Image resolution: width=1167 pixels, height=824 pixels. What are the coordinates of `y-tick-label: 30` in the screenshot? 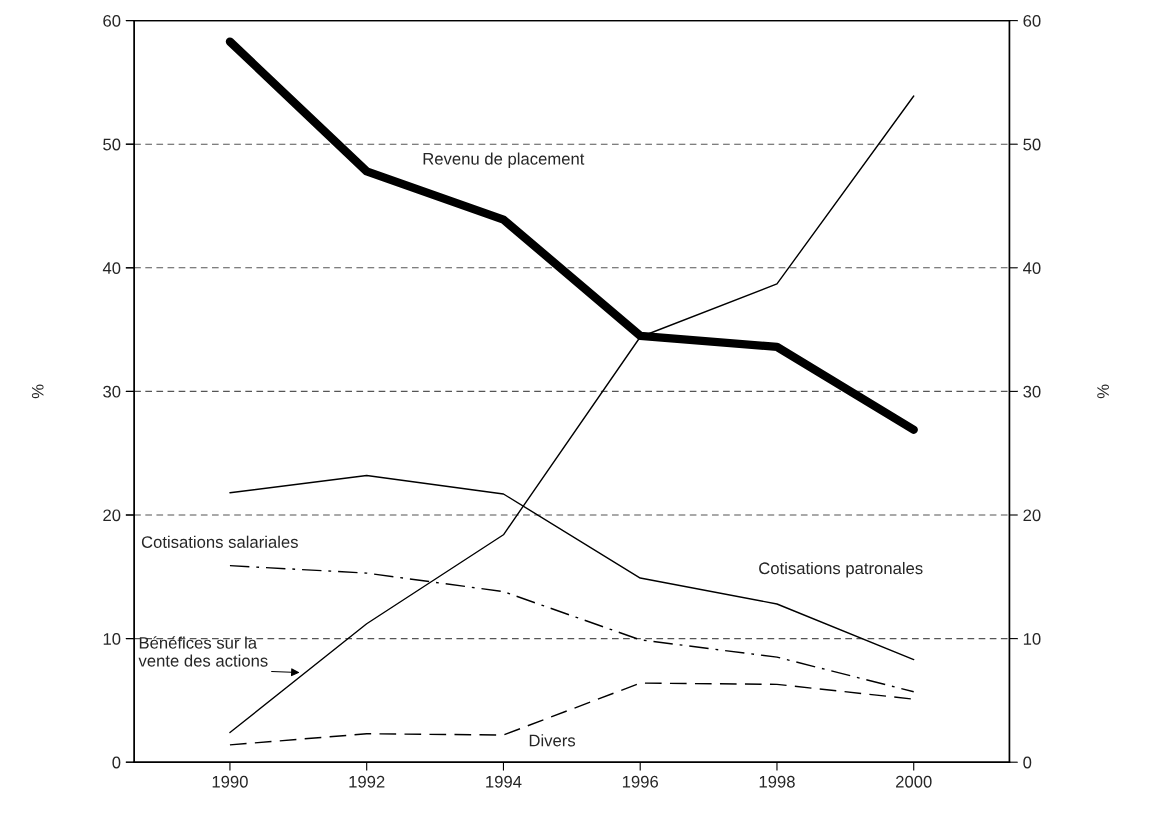 It's located at (112, 391).